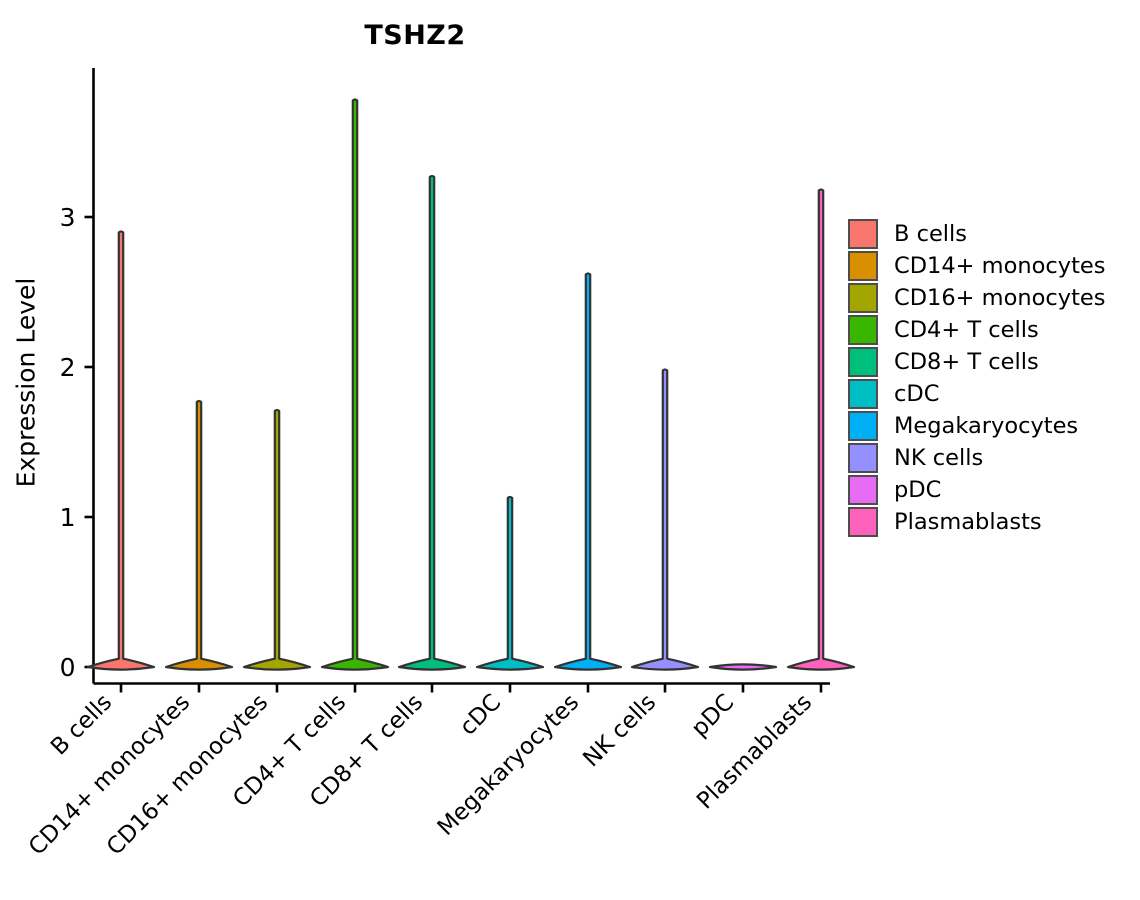  I want to click on legend-item: CD16+ monocytes, so click(976, 298).